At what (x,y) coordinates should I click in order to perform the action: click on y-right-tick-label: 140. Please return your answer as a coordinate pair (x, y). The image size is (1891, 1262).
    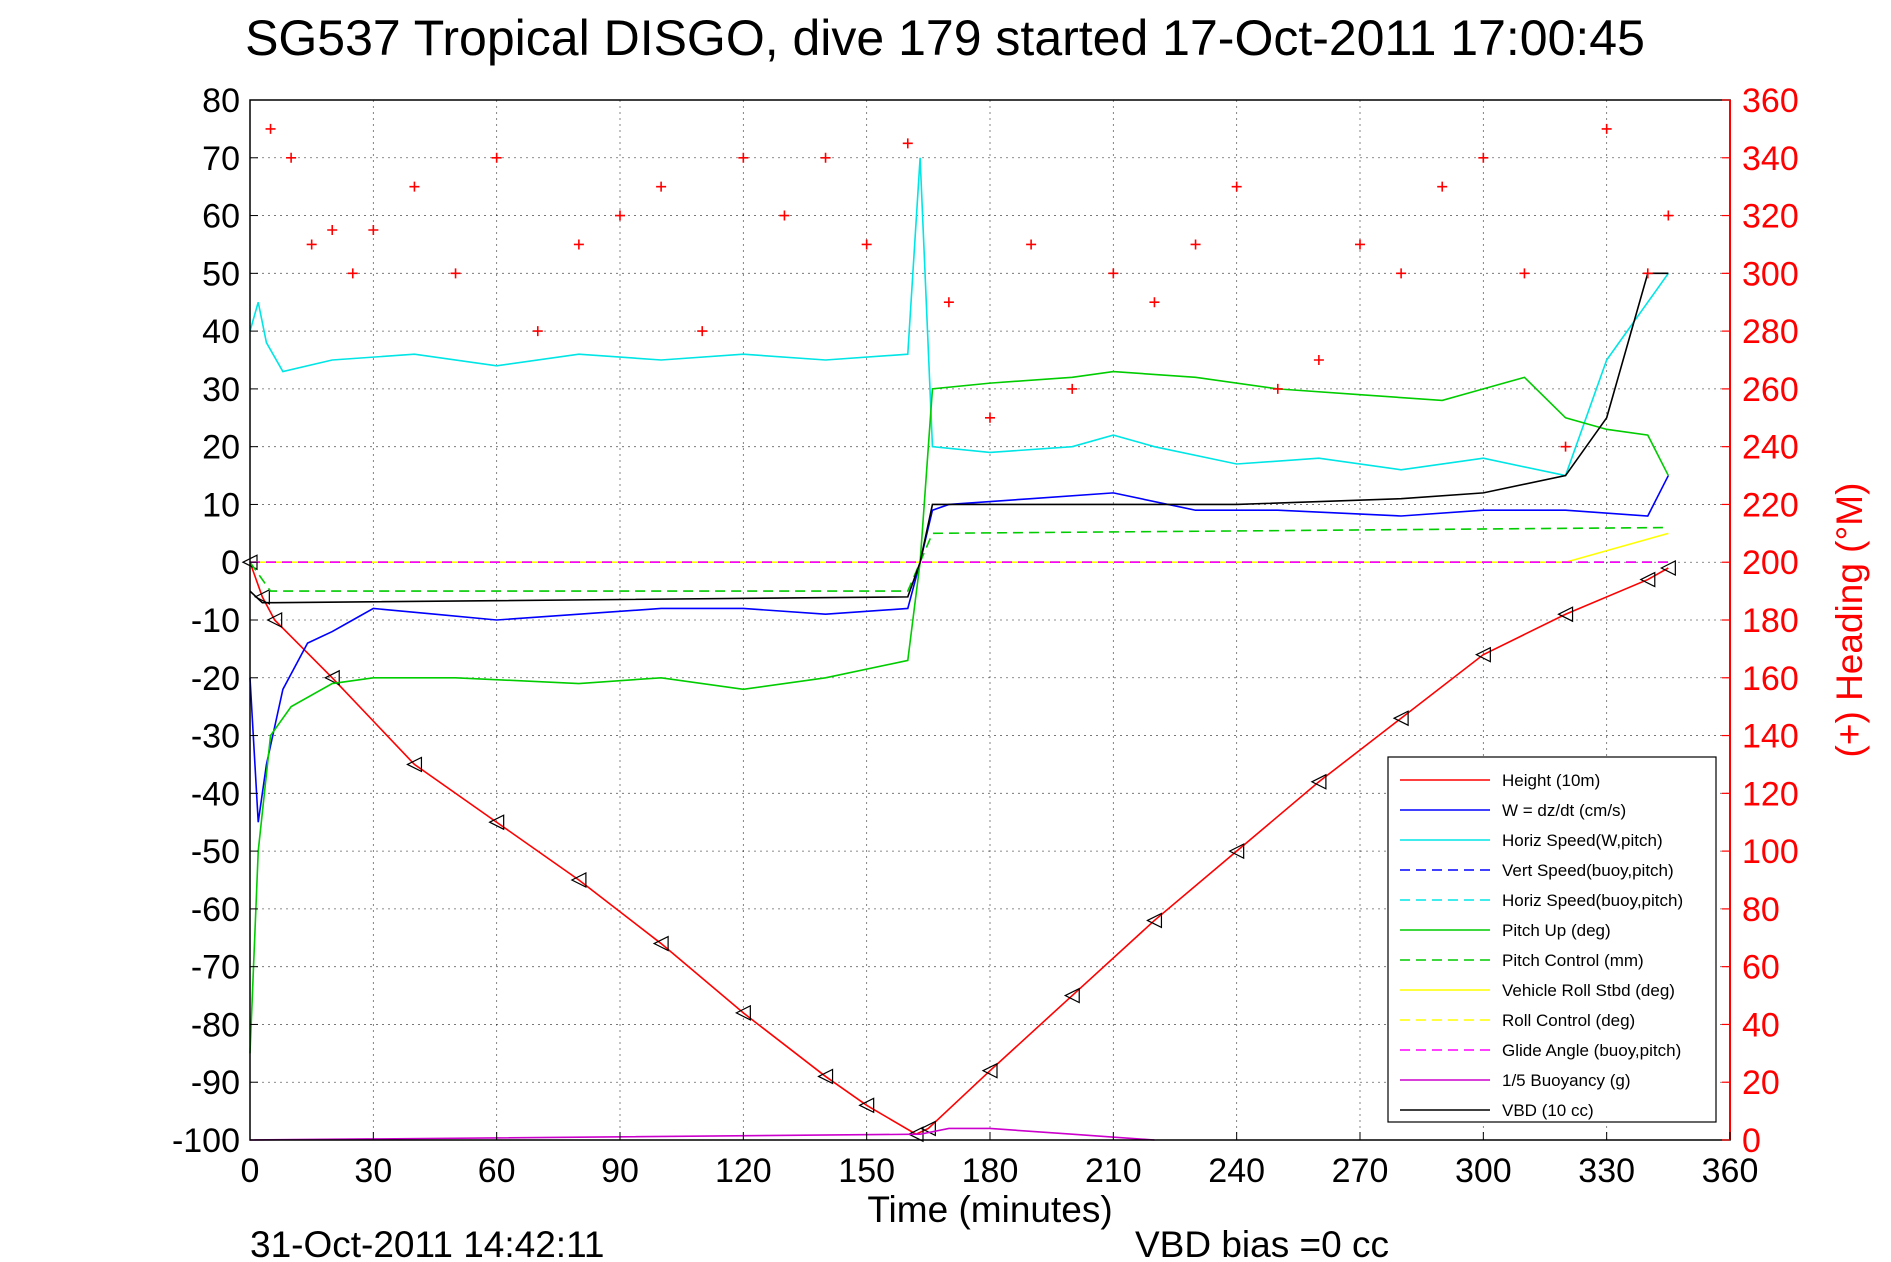
    Looking at the image, I should click on (1770, 737).